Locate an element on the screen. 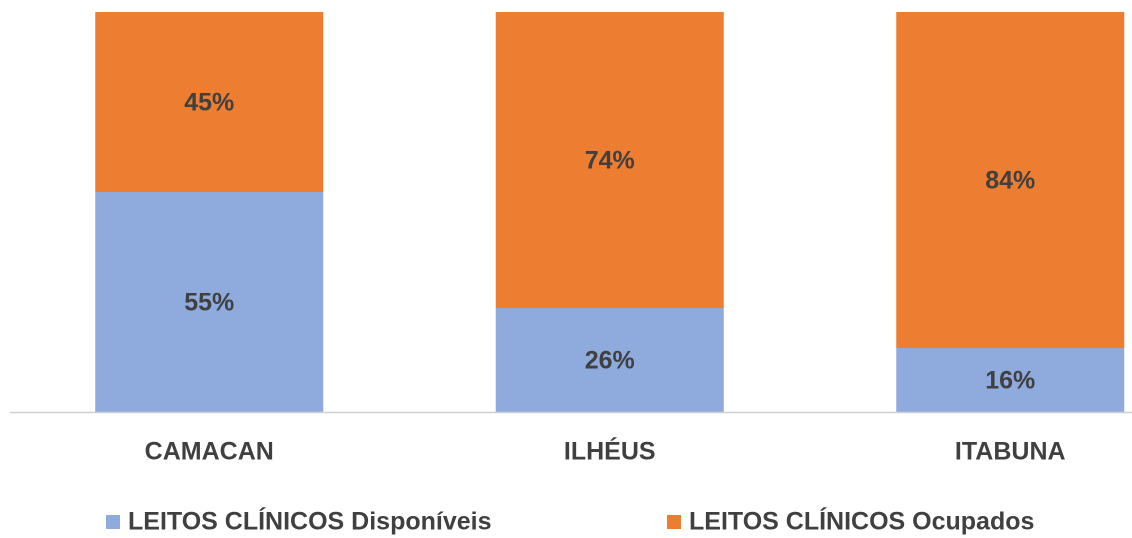 This screenshot has height=538, width=1132. data-label: 84% is located at coordinates (1010, 181).